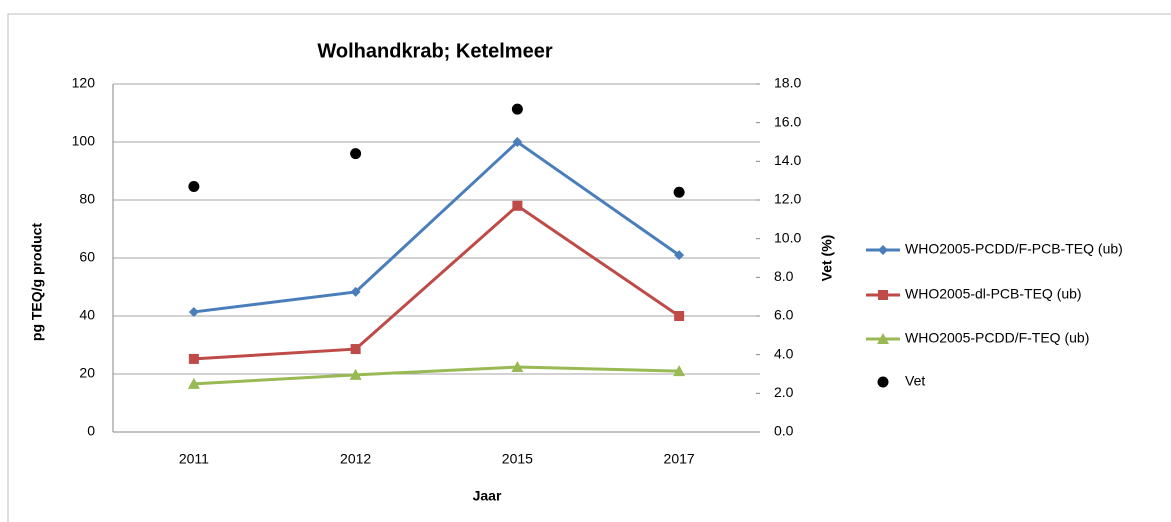 This screenshot has height=522, width=1171. What do you see at coordinates (87, 373) in the screenshot?
I see `y-tick-label: 20` at bounding box center [87, 373].